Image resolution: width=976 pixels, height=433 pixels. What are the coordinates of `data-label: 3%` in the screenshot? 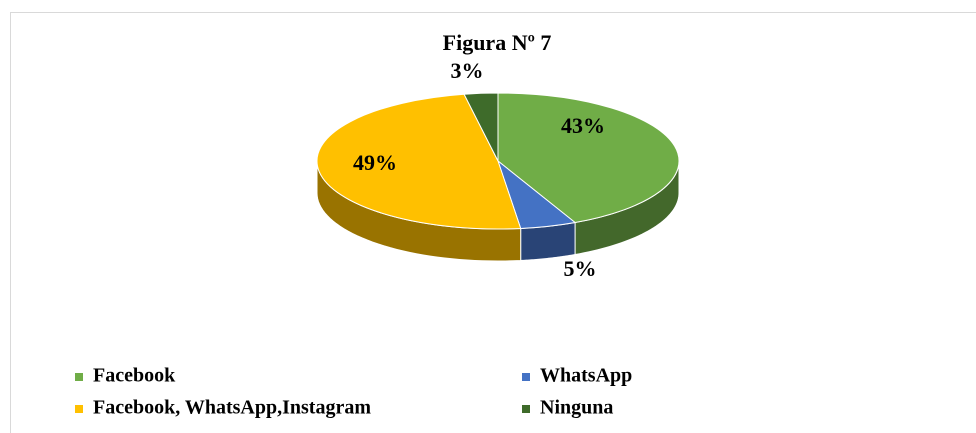 It's located at (467, 70).